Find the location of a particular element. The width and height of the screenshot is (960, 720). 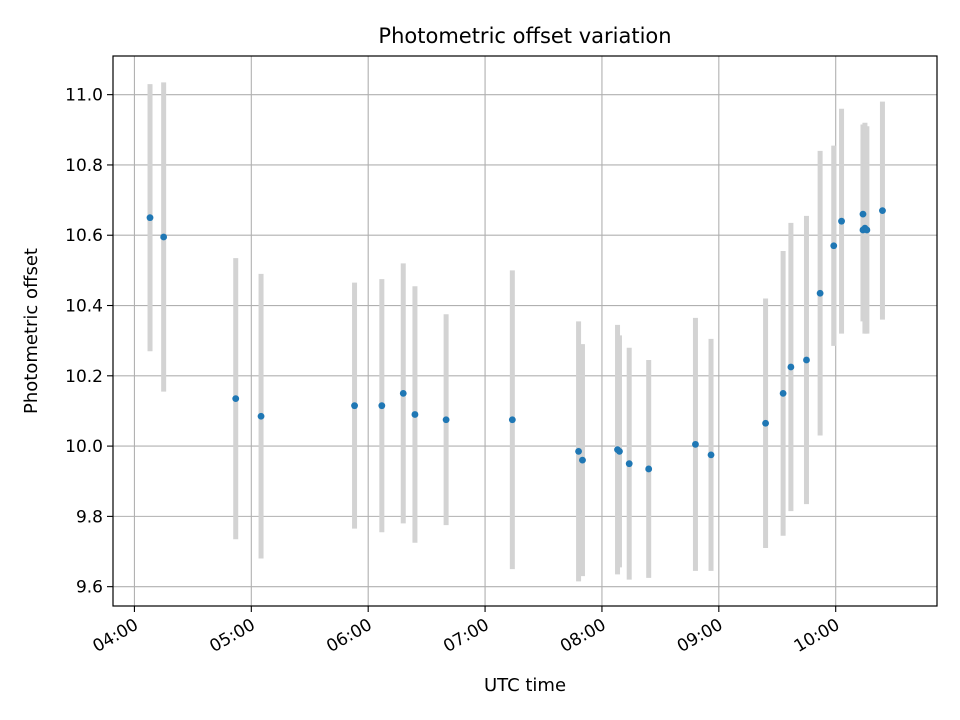

chart-title: Photometric offset variation is located at coordinates (524, 36).